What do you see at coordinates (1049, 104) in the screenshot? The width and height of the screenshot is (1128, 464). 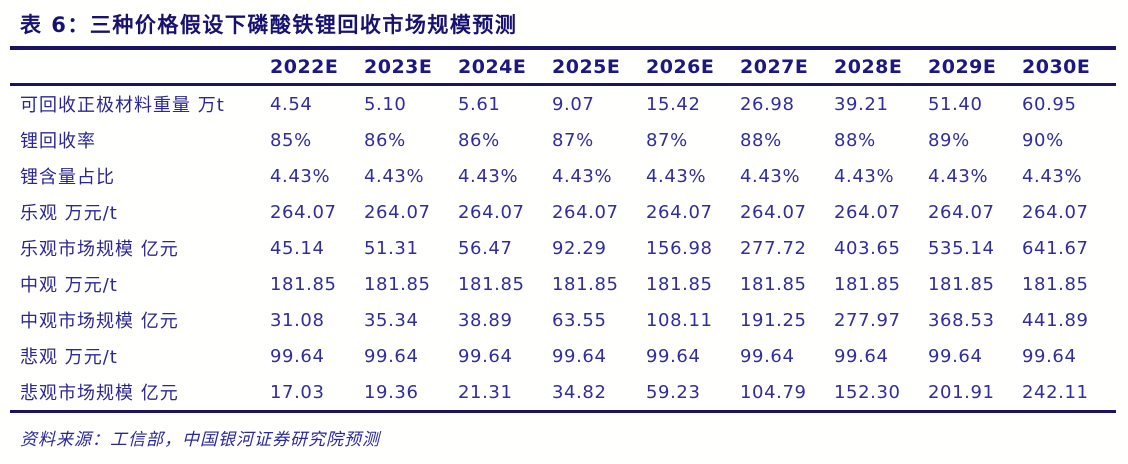 I see `cell-value: 60.95` at bounding box center [1049, 104].